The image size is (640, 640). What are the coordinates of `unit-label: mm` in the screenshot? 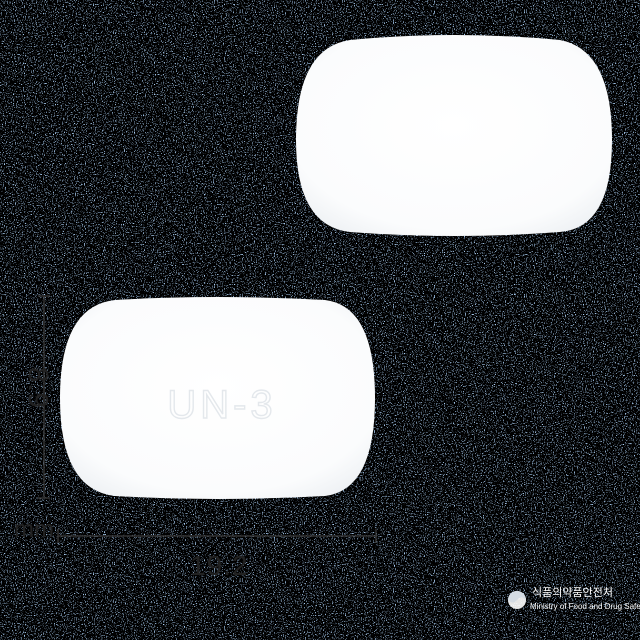 It's located at (34, 529).